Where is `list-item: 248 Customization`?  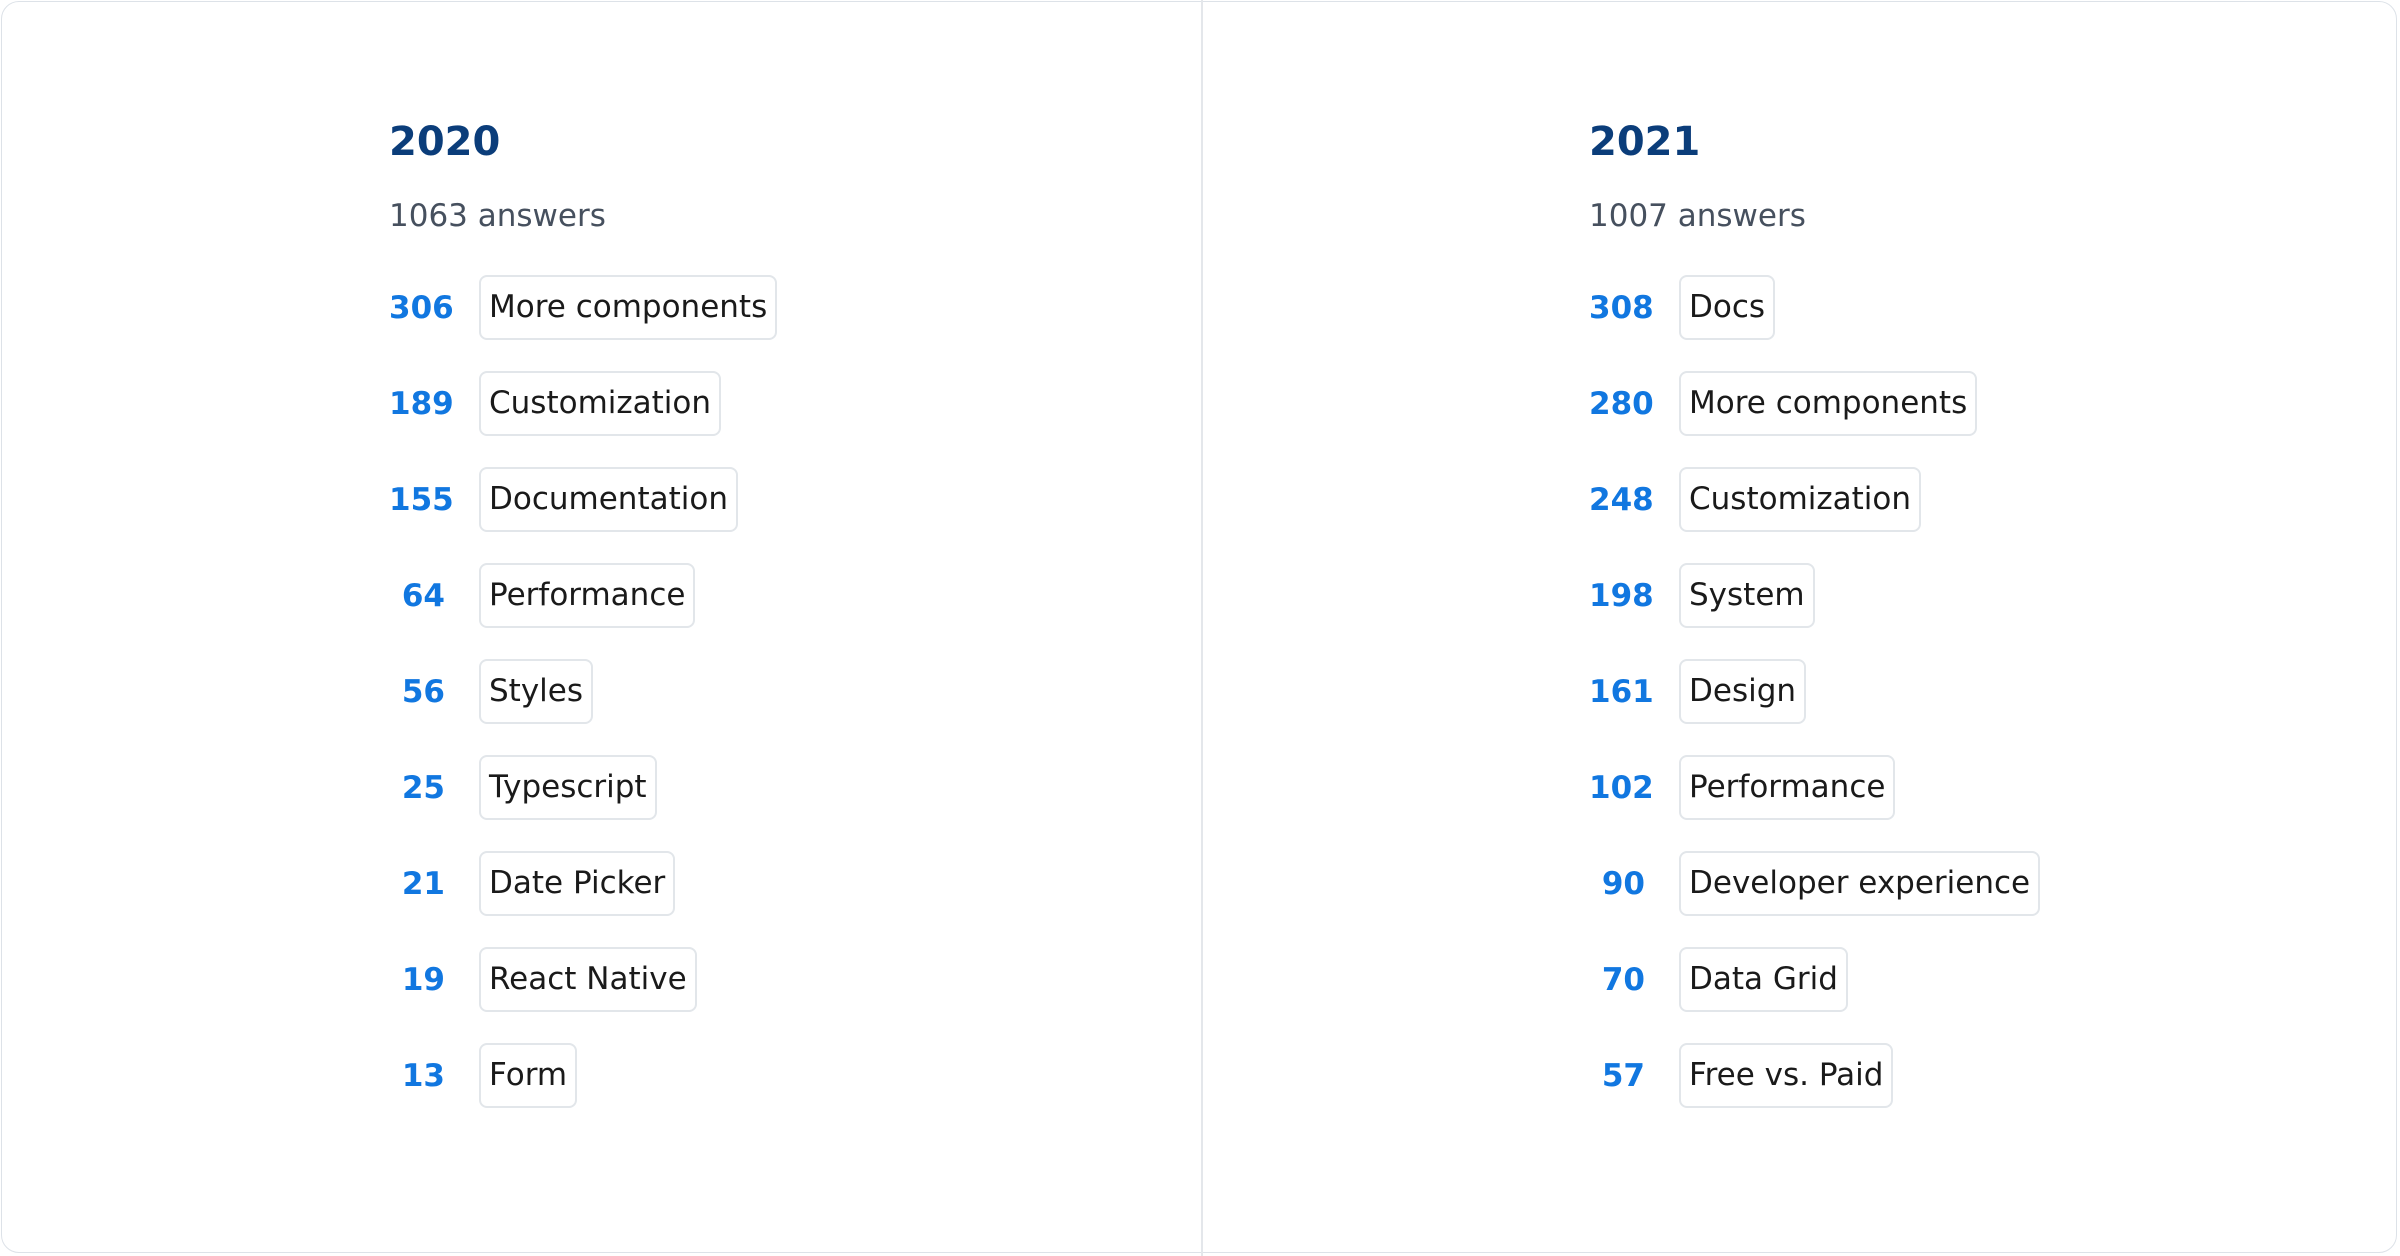 list-item: 248 Customization is located at coordinates (1814, 499).